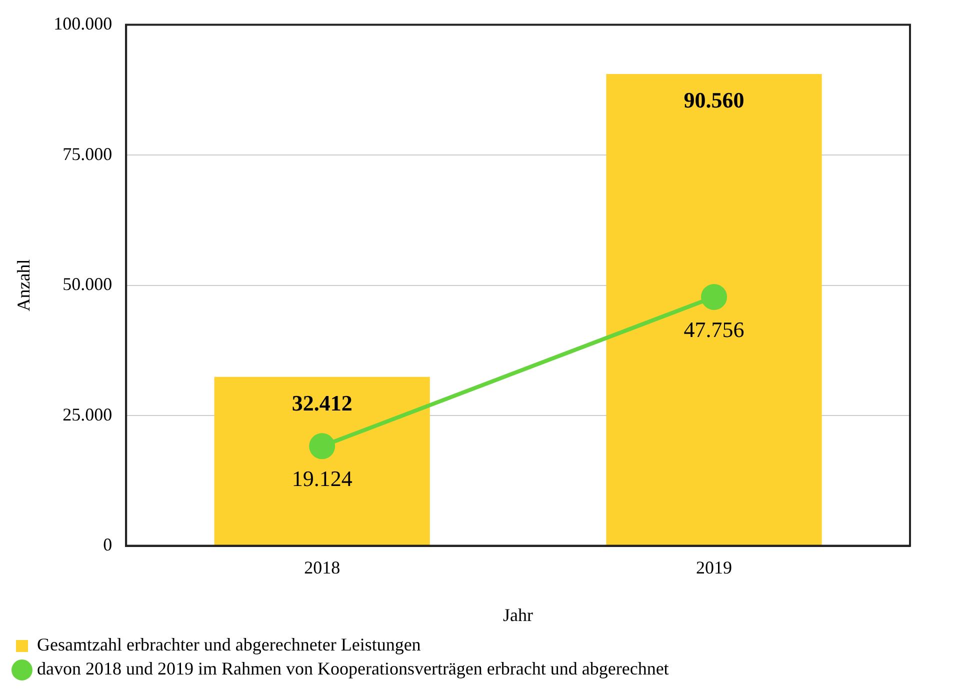  I want to click on y-tick-label: 25.000, so click(87, 414).